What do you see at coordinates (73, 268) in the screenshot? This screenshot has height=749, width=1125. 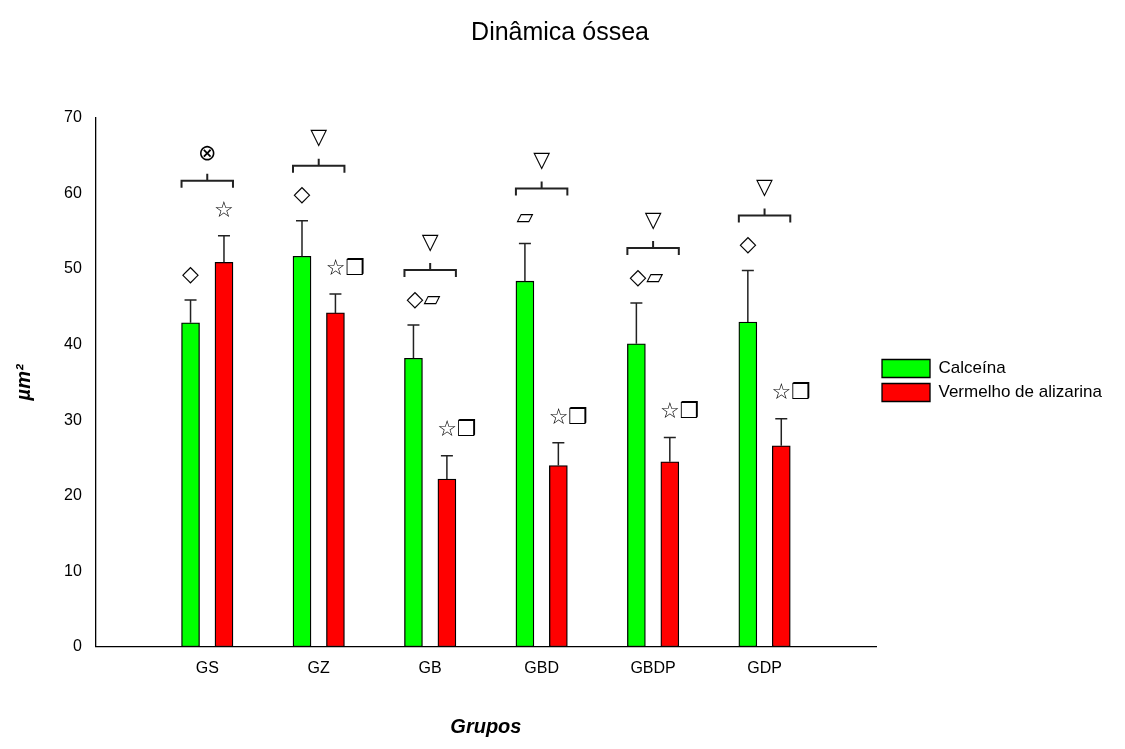 I see `y-tick-label: 50` at bounding box center [73, 268].